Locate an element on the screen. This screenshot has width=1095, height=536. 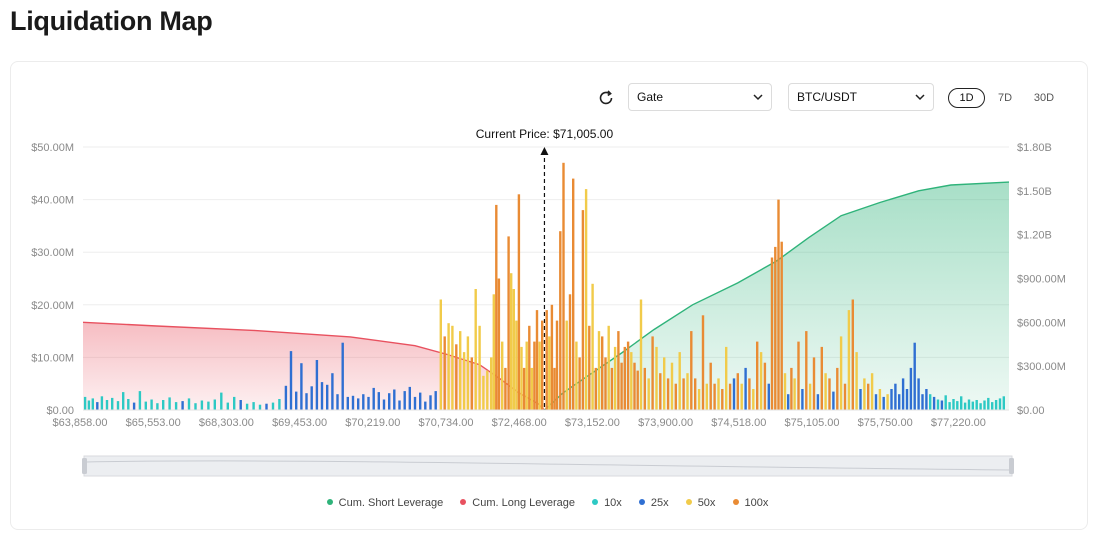
page-title: Liquidation Map is located at coordinates (111, 21).